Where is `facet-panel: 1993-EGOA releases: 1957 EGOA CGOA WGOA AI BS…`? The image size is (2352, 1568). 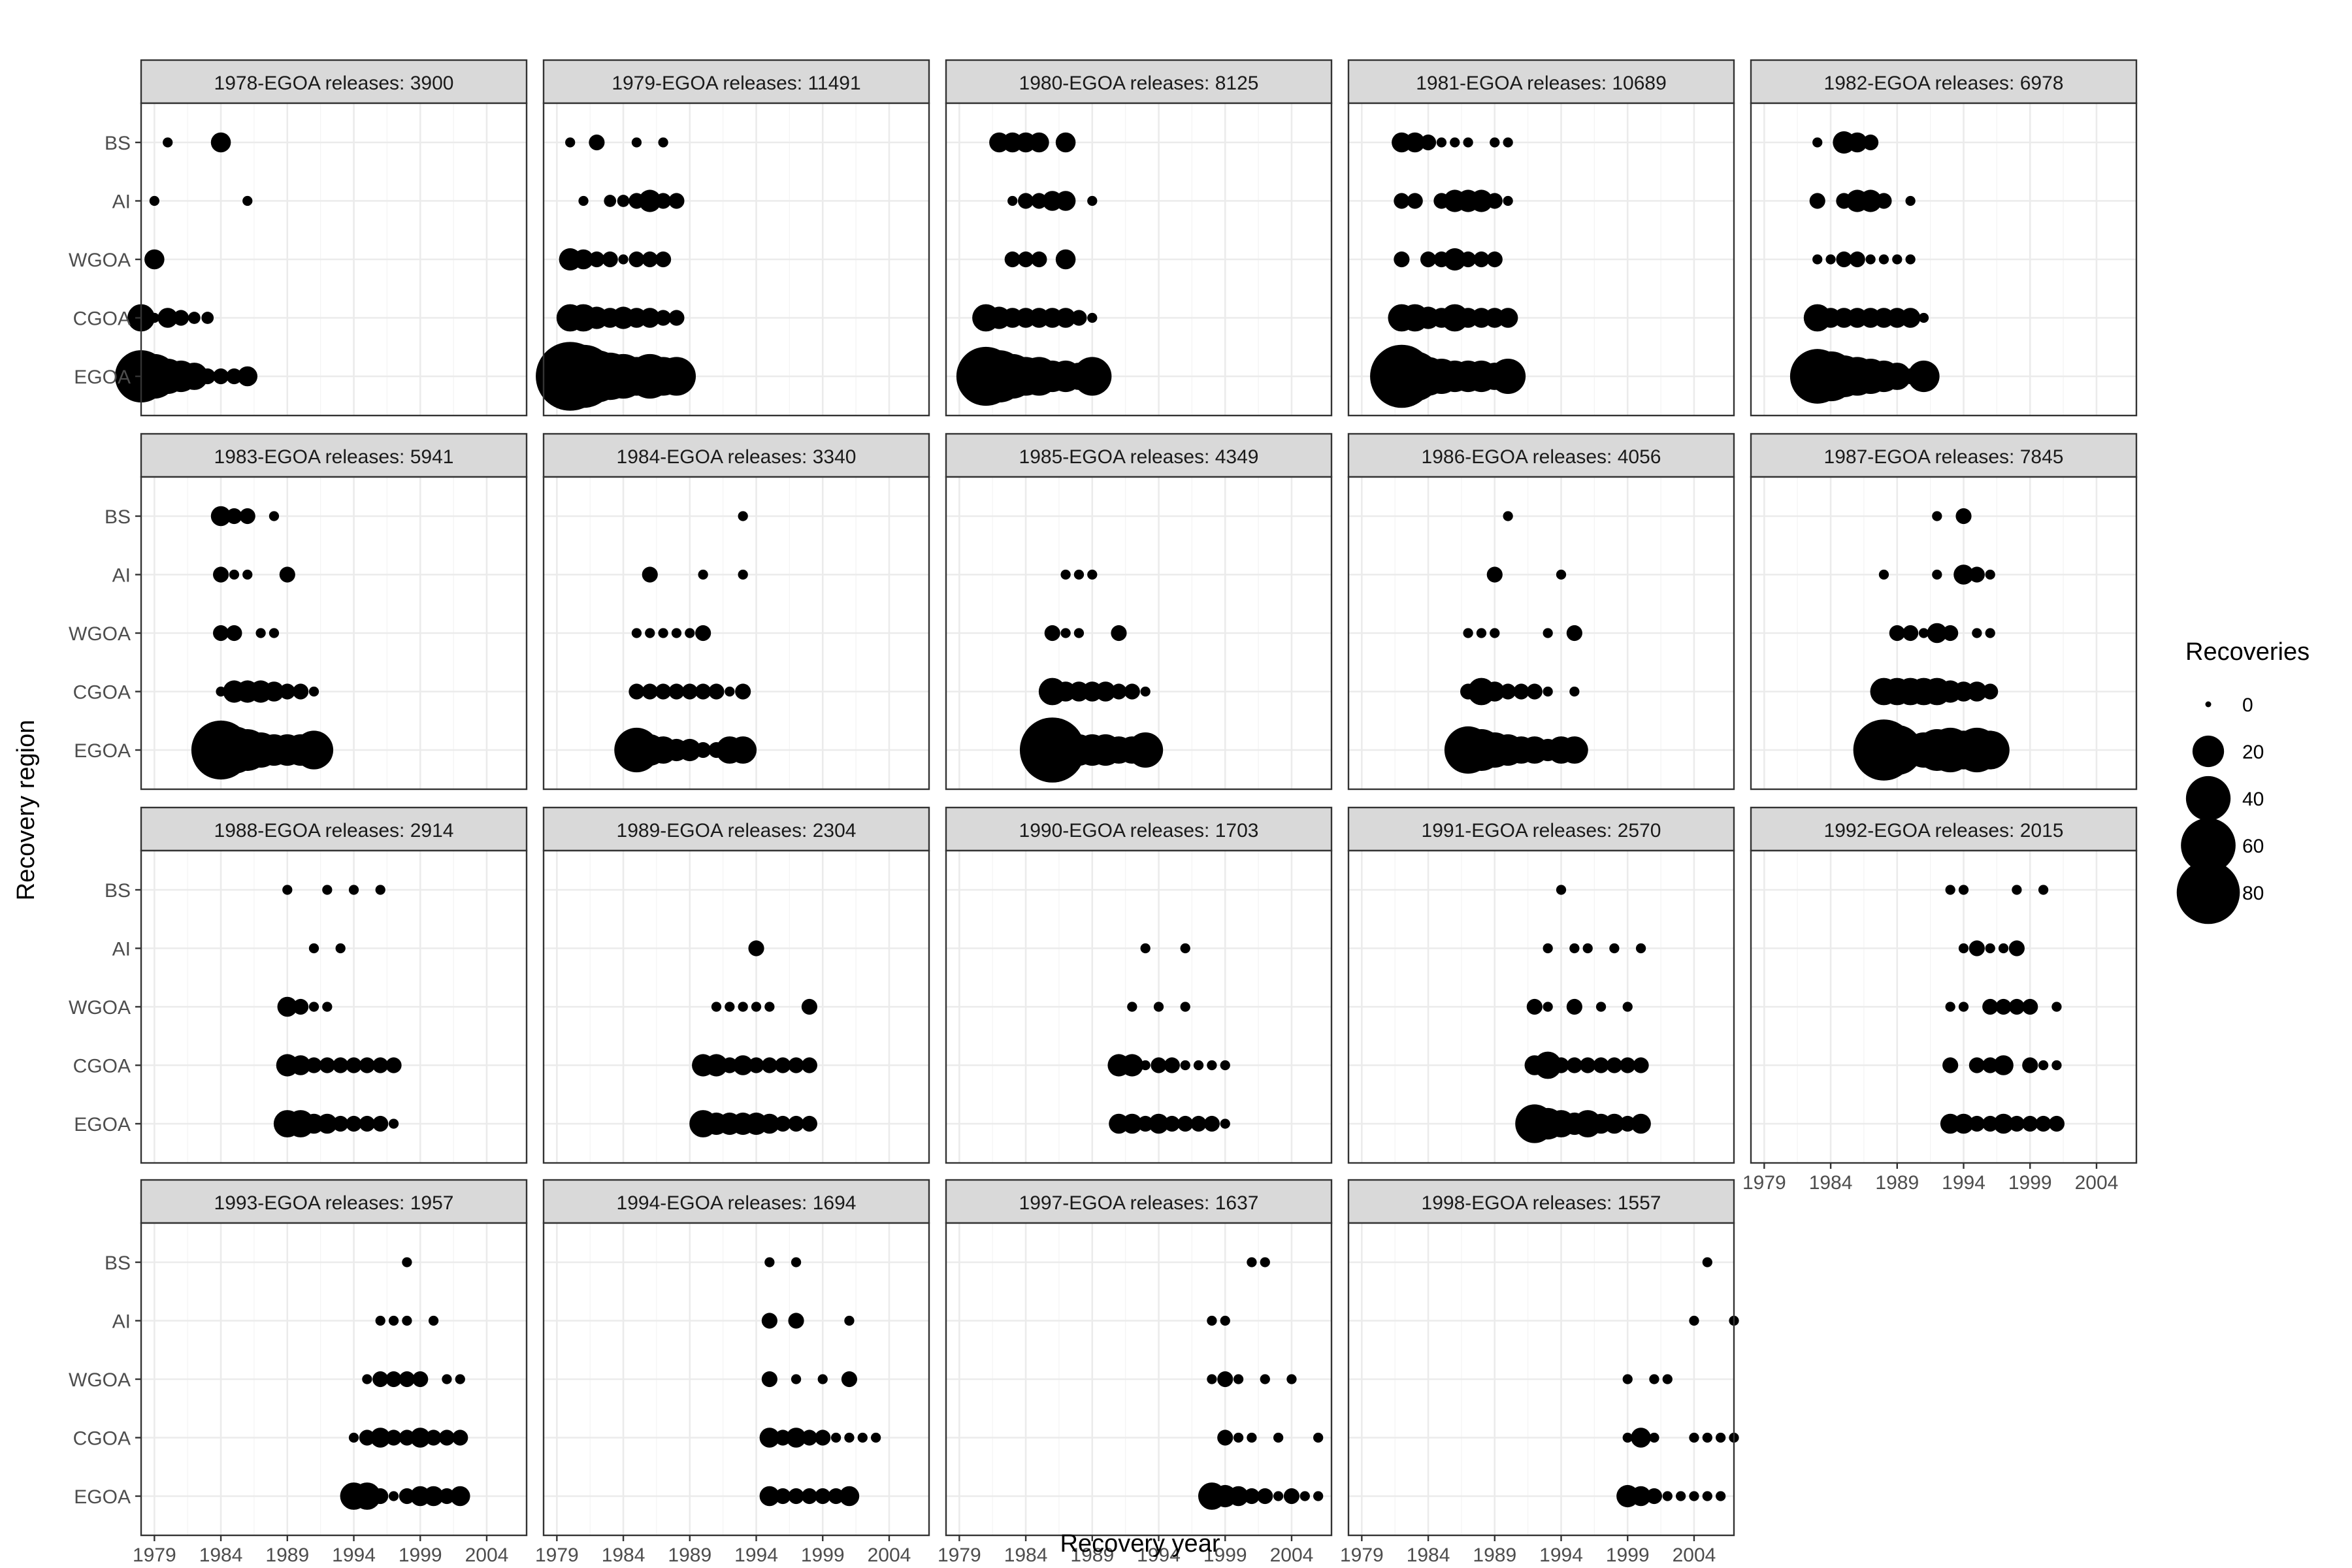 facet-panel: 1993-EGOA releases: 1957 EGOA CGOA WGOA AI BS… is located at coordinates (298, 1372).